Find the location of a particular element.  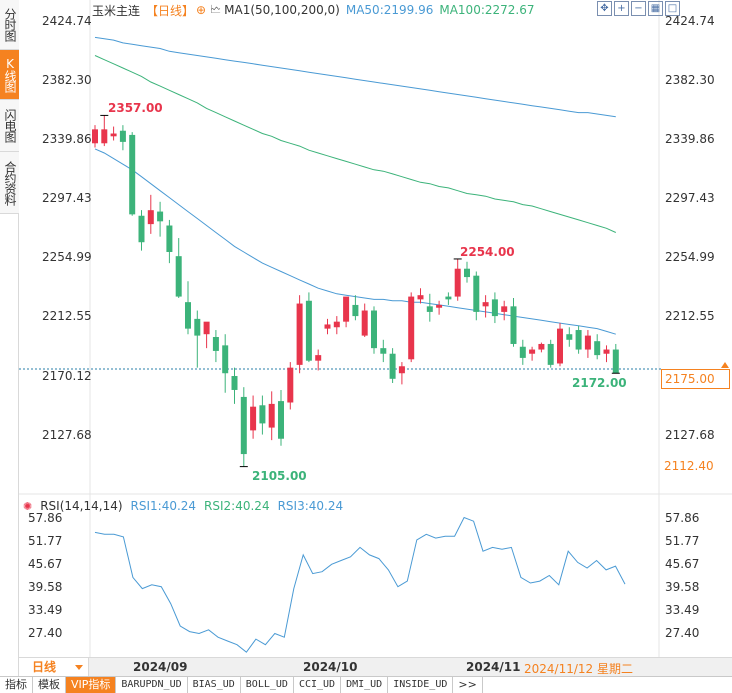

tab-templates: 模板 is located at coordinates (49, 685).